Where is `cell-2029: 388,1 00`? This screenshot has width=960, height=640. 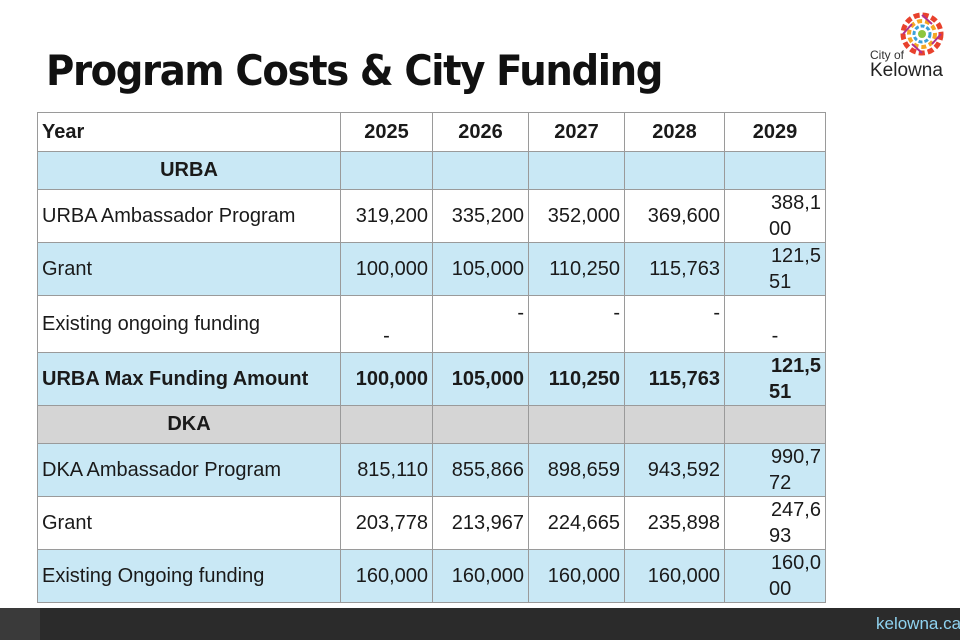
cell-2029: 388,1 00 is located at coordinates (775, 216).